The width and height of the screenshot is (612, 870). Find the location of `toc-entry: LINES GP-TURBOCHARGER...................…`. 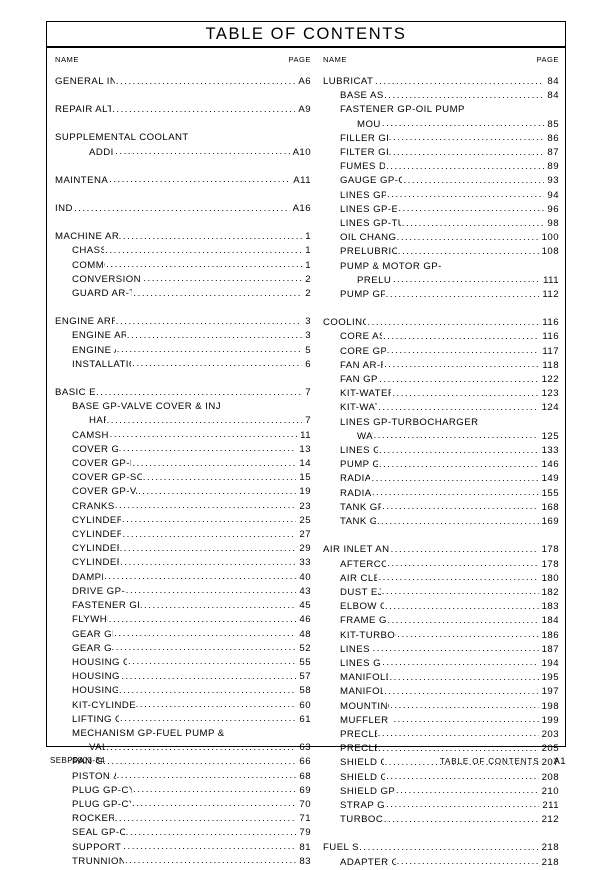

toc-entry: LINES GP-TURBOCHARGER...................… is located at coordinates (441, 423).